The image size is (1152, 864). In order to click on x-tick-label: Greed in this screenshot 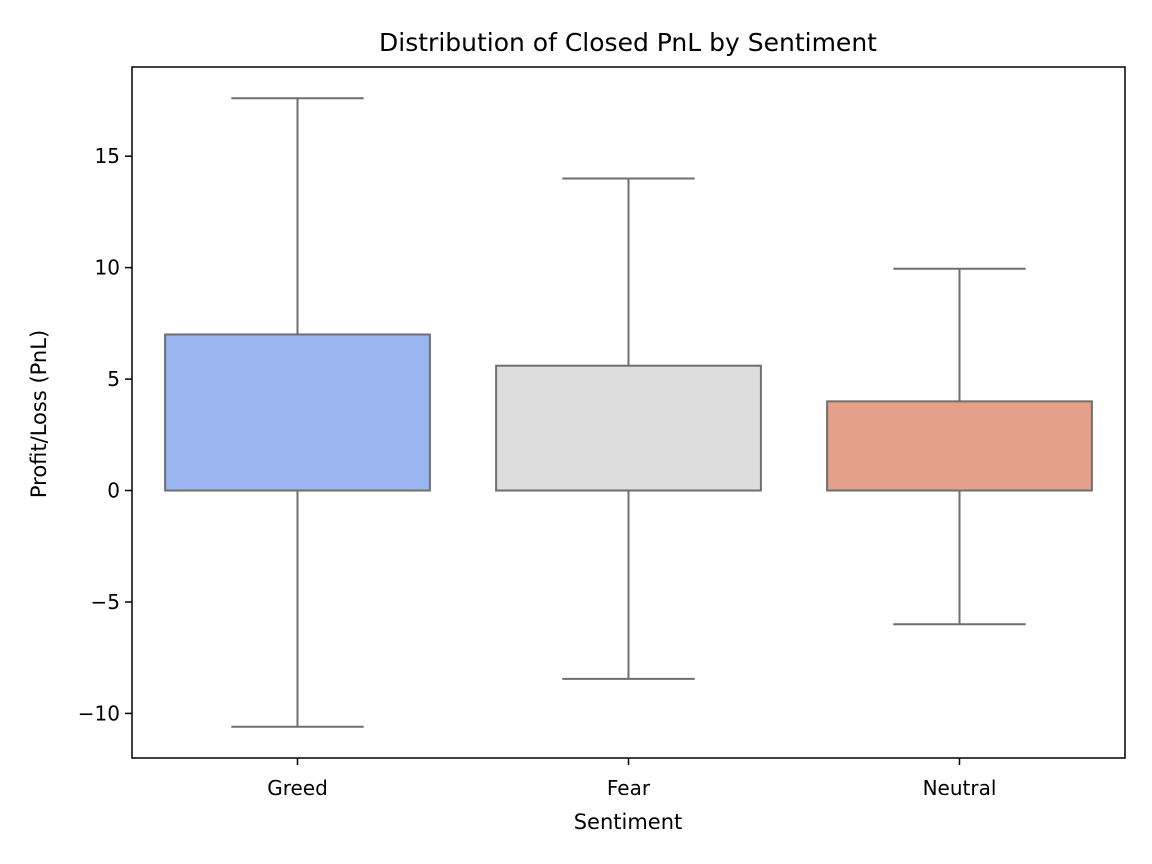, I will do `click(297, 788)`.